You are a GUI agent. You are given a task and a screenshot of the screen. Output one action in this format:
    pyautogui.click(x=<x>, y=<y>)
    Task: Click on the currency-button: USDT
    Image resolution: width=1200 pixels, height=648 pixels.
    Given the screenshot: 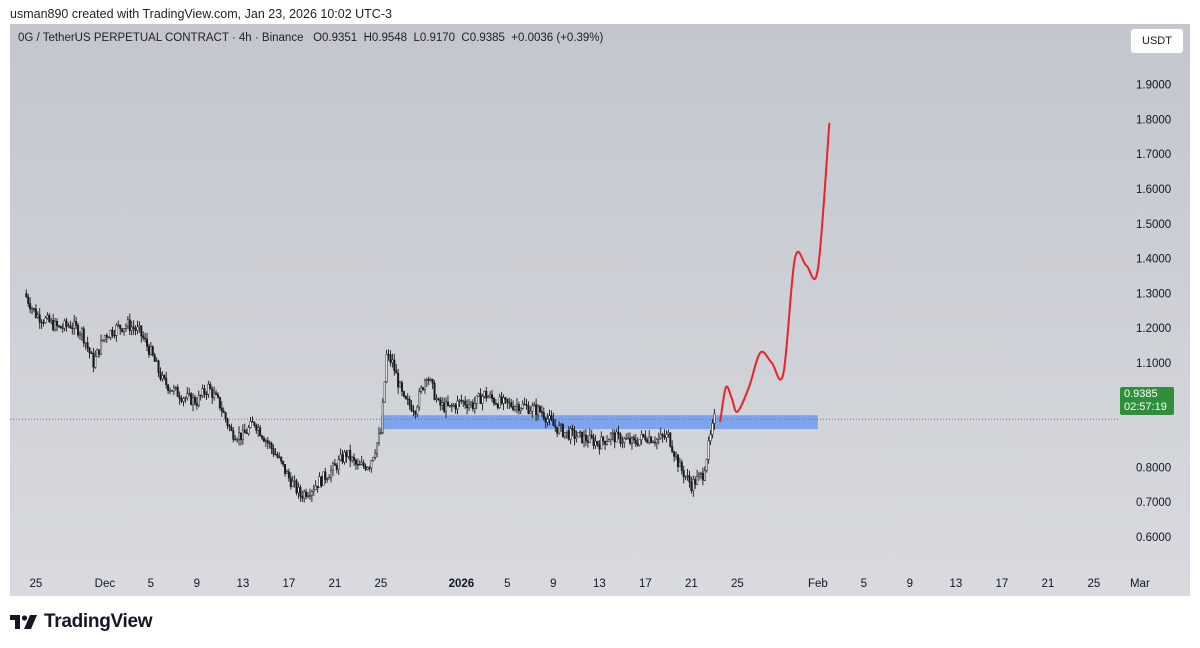 What is the action you would take?
    pyautogui.click(x=1157, y=41)
    